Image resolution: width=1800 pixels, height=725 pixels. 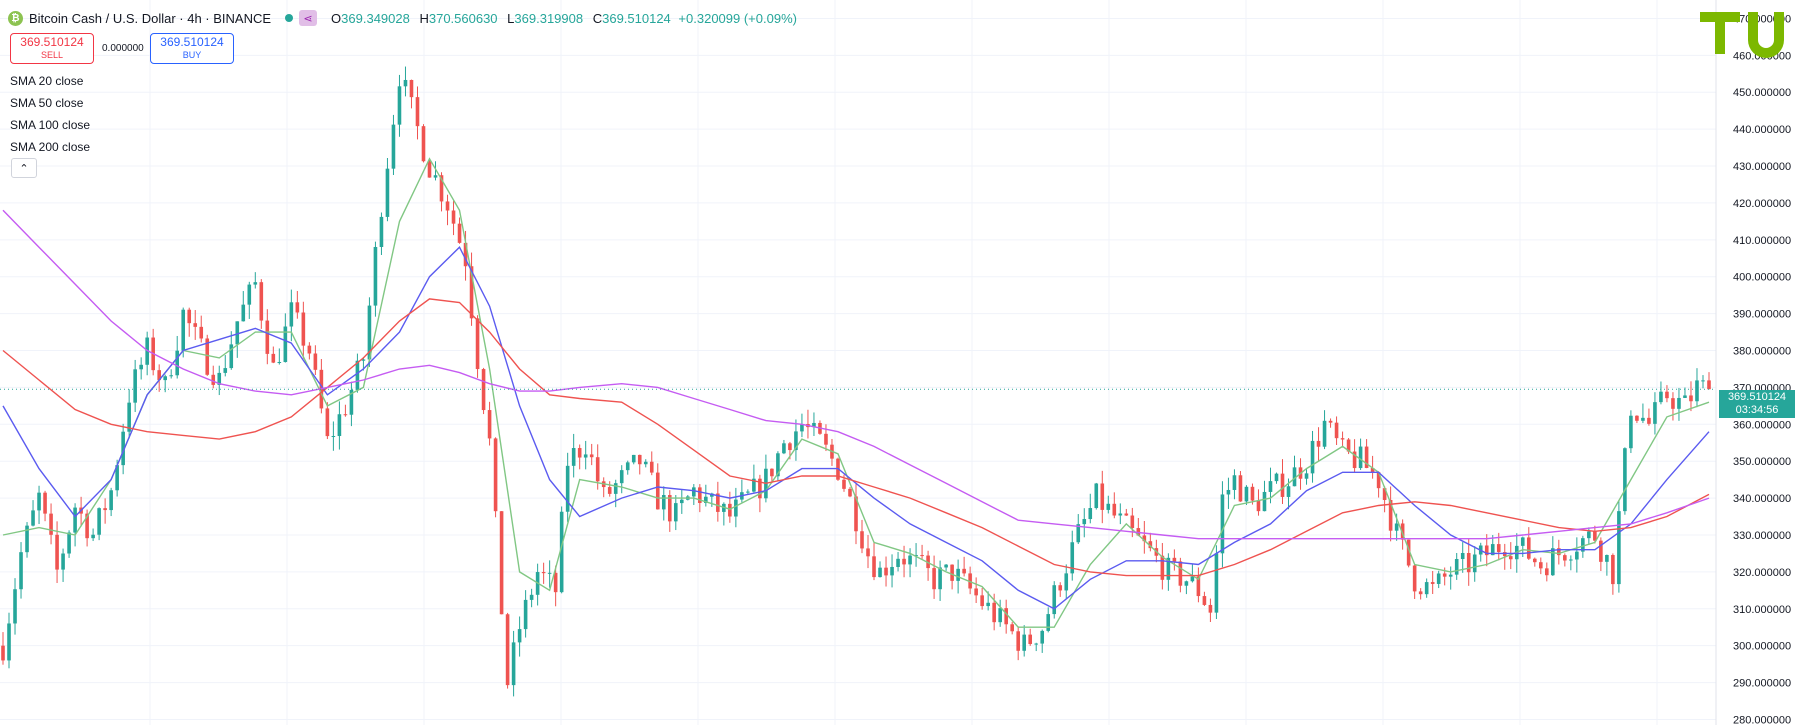 What do you see at coordinates (1762, 204) in the screenshot?
I see `y-tick-label: 420.000000` at bounding box center [1762, 204].